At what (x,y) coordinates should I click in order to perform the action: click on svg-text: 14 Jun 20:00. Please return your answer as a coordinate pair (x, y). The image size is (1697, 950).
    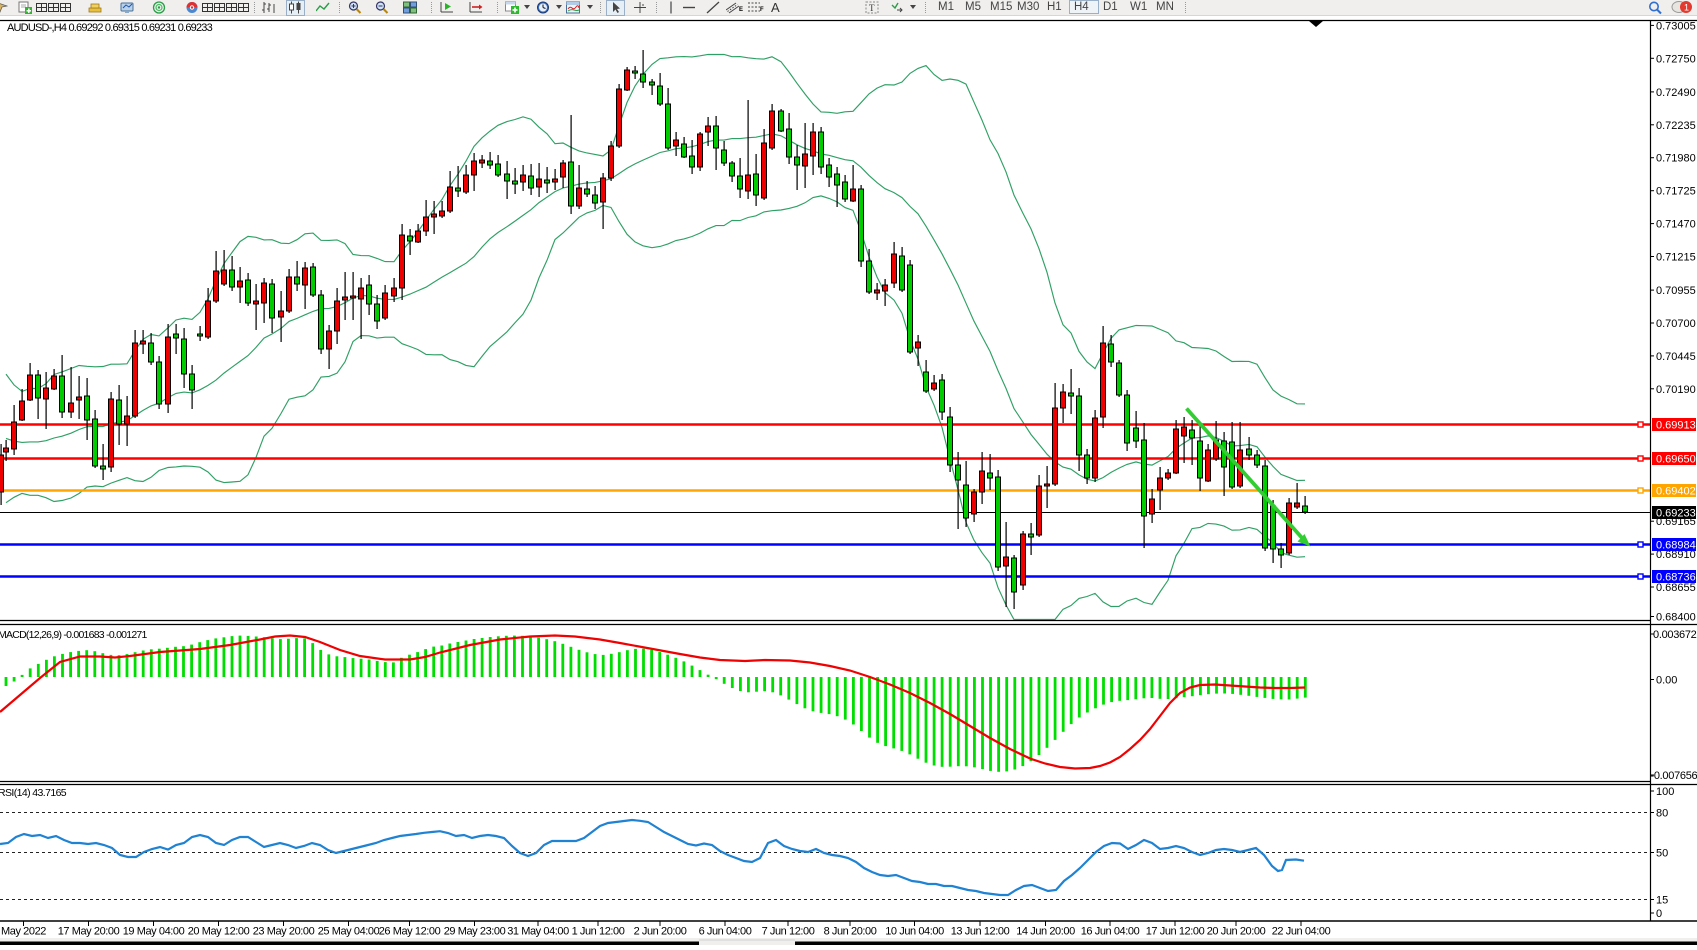
    Looking at the image, I should click on (1045, 932).